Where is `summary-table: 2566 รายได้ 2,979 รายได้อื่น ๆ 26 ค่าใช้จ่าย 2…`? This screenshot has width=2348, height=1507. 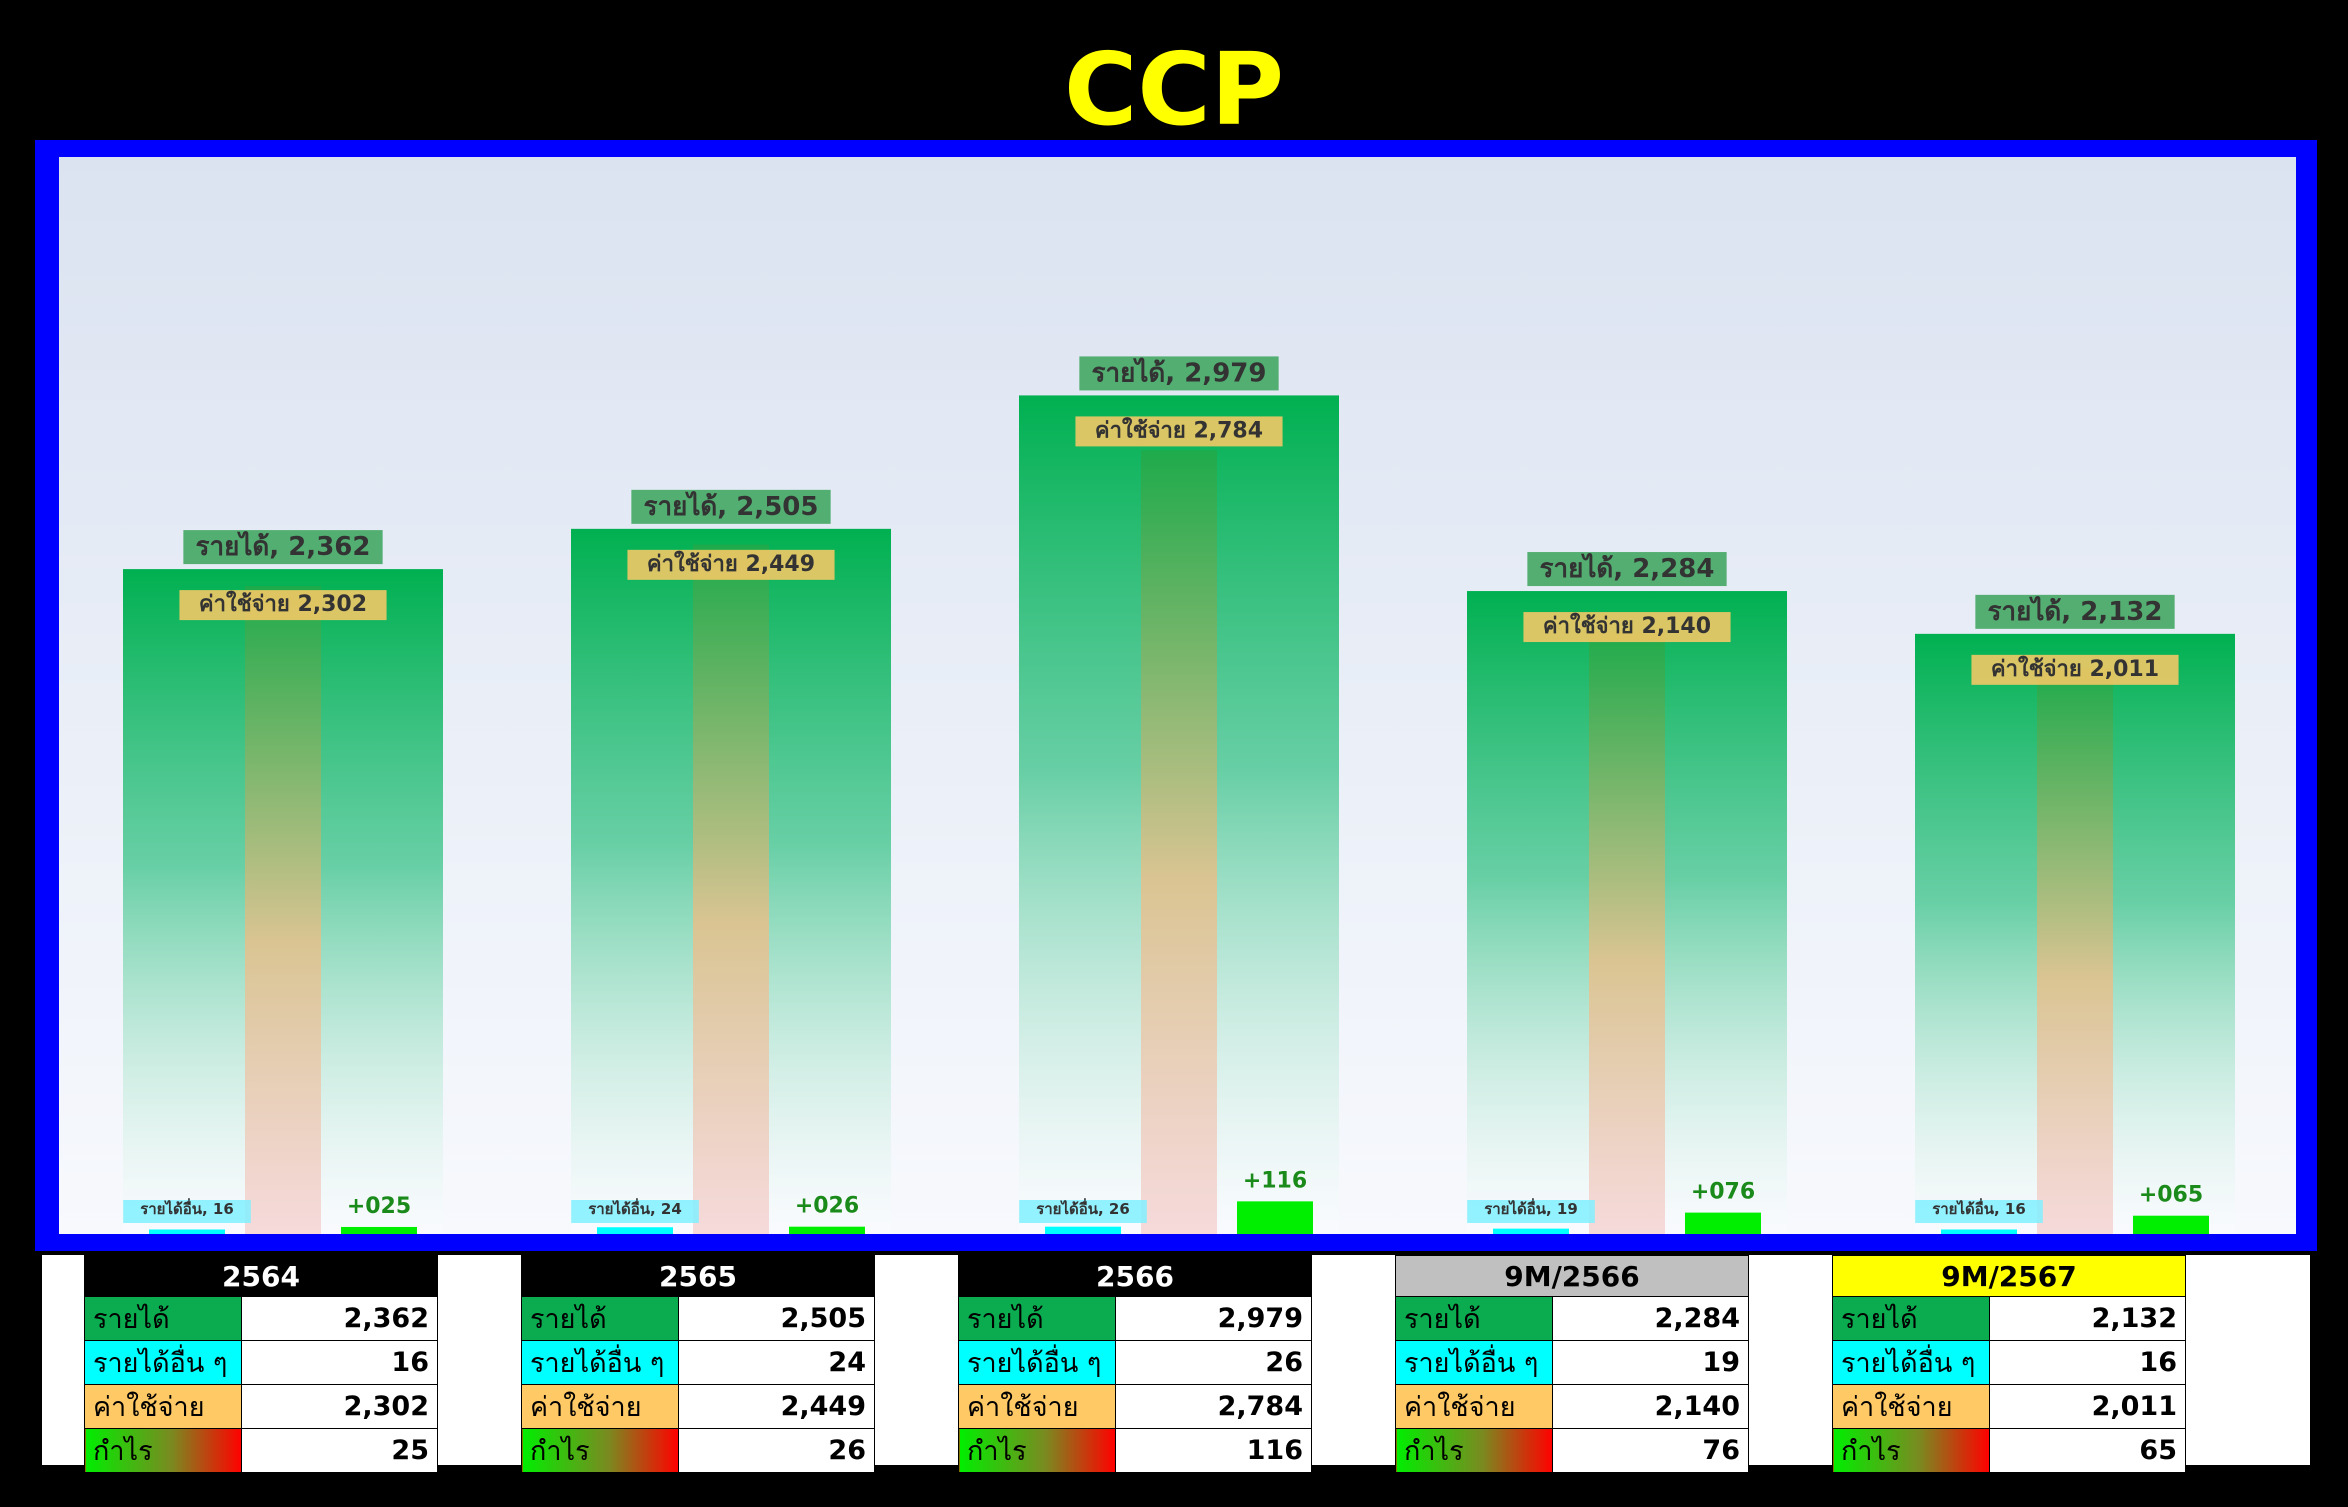 summary-table: 2566 รายได้ 2,979 รายได้อื่น ๆ 26 ค่าใช้จ่าย 2… is located at coordinates (1135, 1364).